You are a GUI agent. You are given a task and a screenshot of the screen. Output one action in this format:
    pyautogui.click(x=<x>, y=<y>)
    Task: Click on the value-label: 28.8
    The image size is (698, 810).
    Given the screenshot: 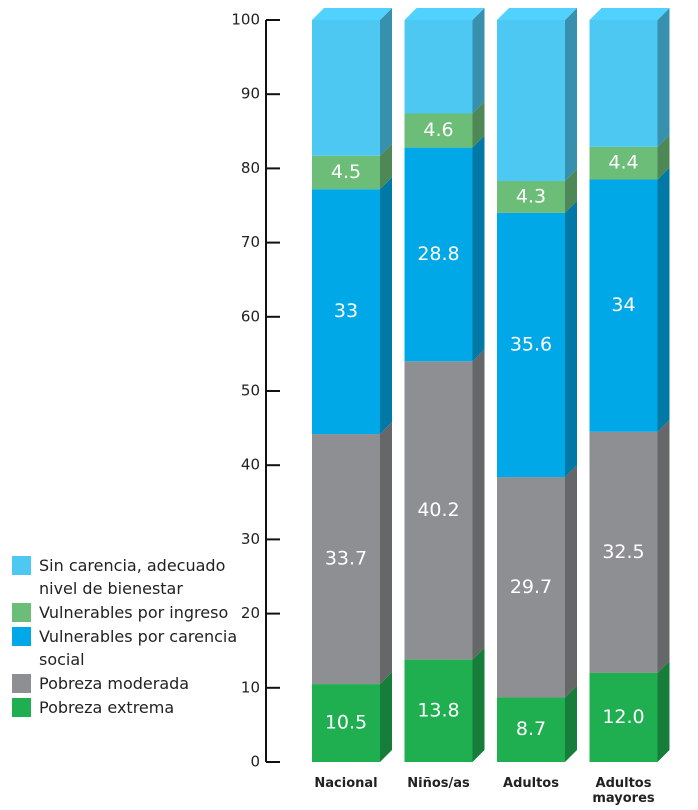 What is the action you would take?
    pyautogui.click(x=438, y=254)
    